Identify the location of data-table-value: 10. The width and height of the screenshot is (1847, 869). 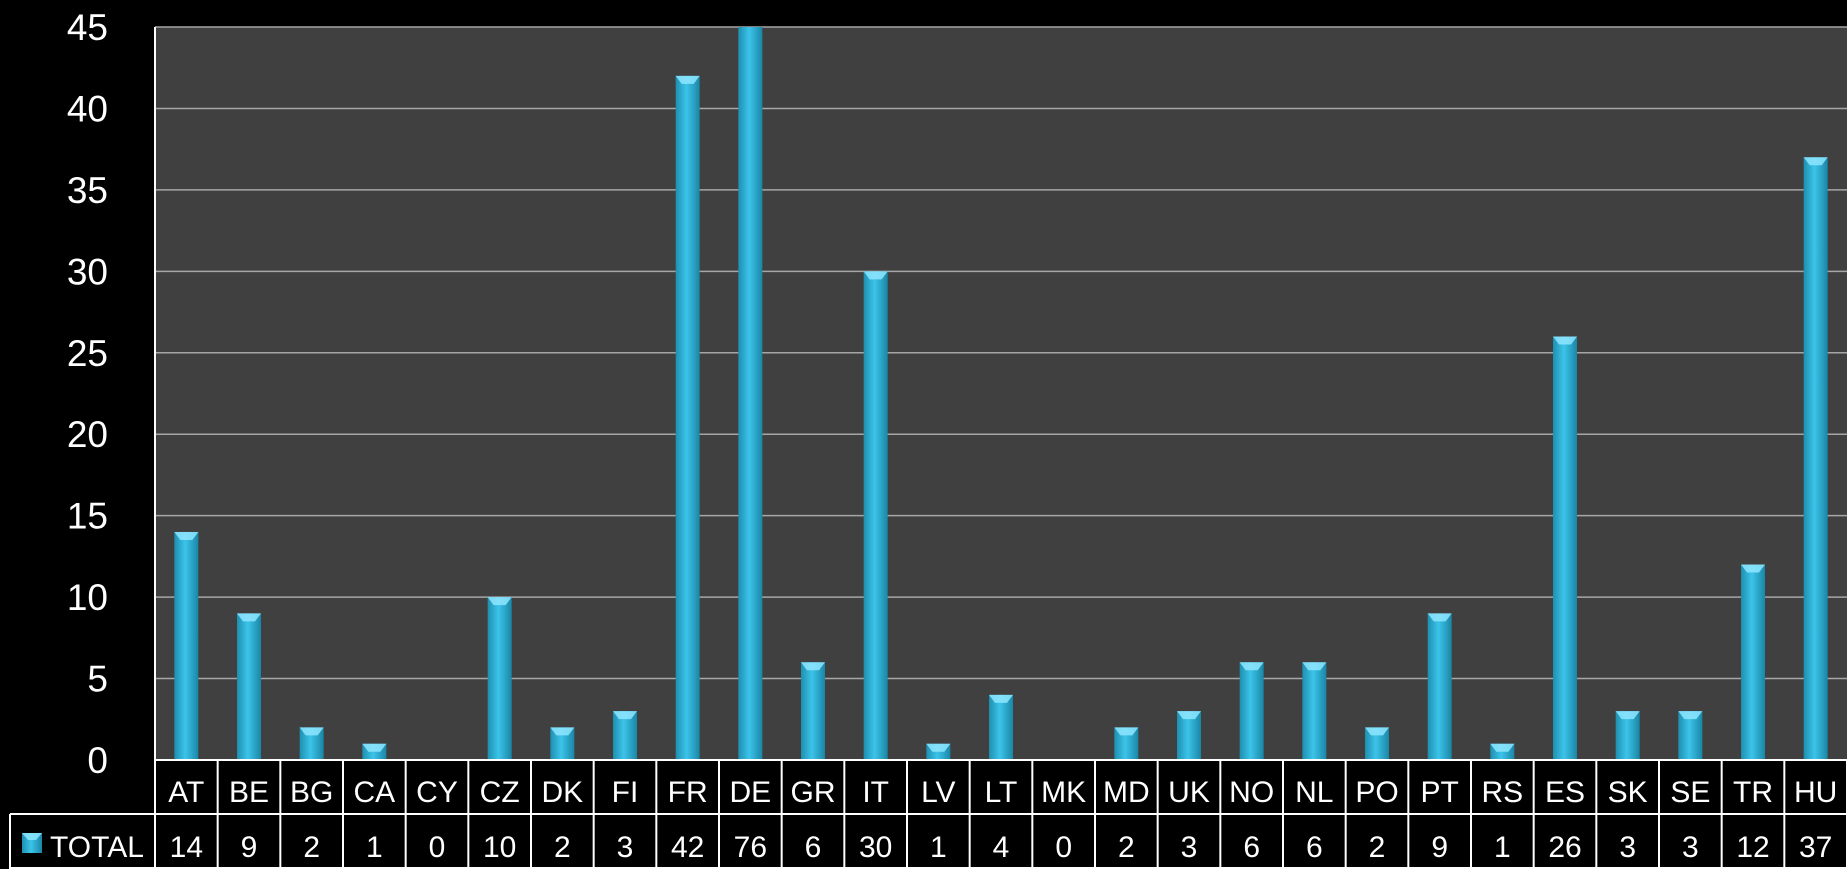
(499, 847).